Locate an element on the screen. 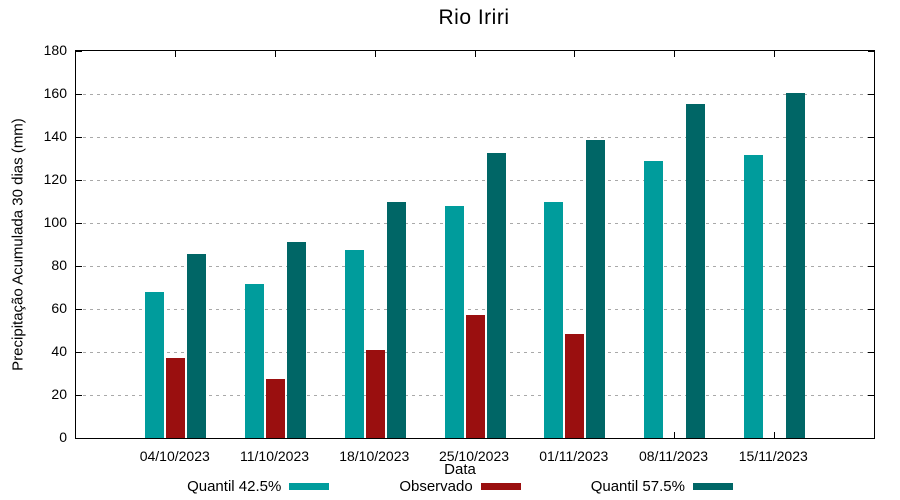 The width and height of the screenshot is (900, 500). y-tick-label: 160 is located at coordinates (55, 93).